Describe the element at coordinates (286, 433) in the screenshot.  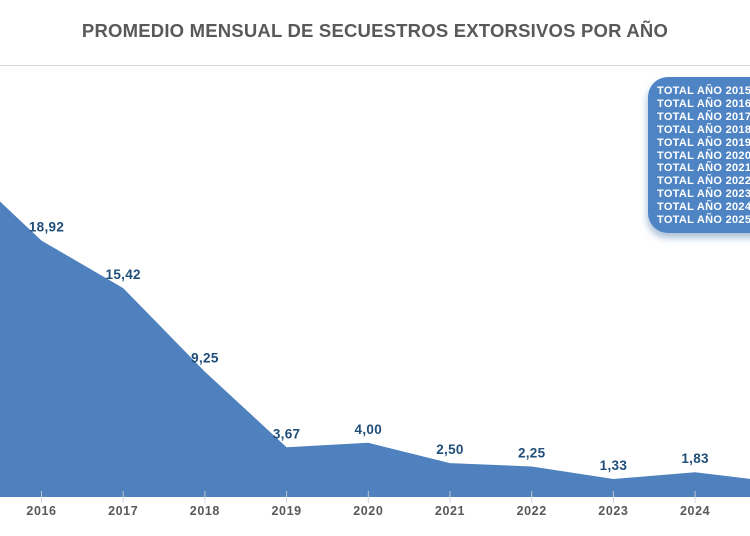
I see `data-label: 3,67` at that location.